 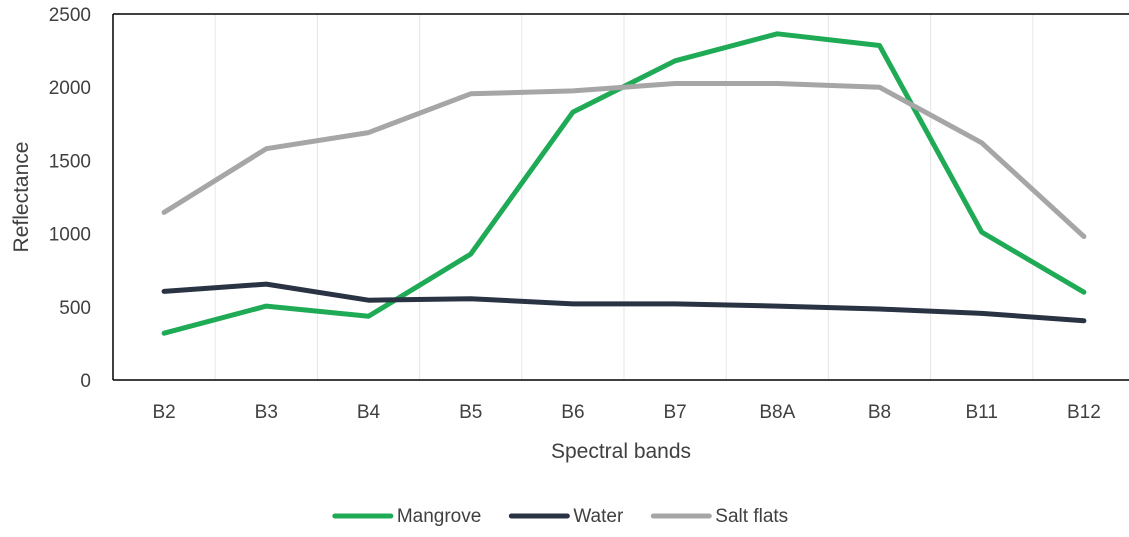 What do you see at coordinates (70, 88) in the screenshot?
I see `y-tick-label: 2000` at bounding box center [70, 88].